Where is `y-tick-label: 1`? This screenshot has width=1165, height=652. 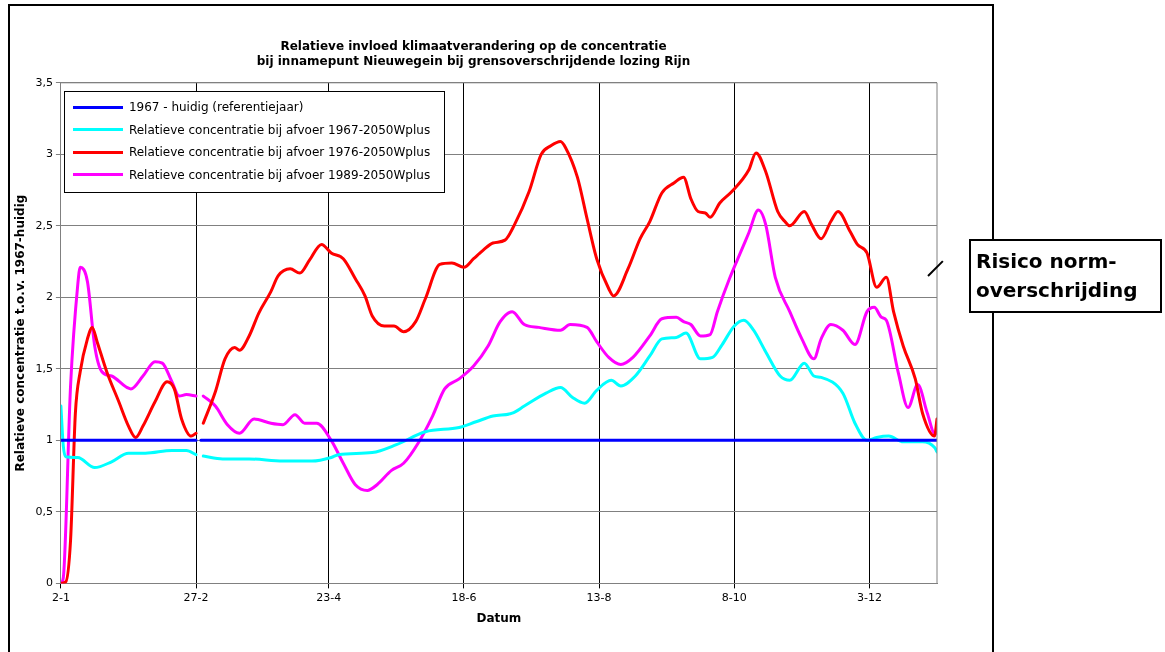
y-tick-label: 1 is located at coordinates (49, 440).